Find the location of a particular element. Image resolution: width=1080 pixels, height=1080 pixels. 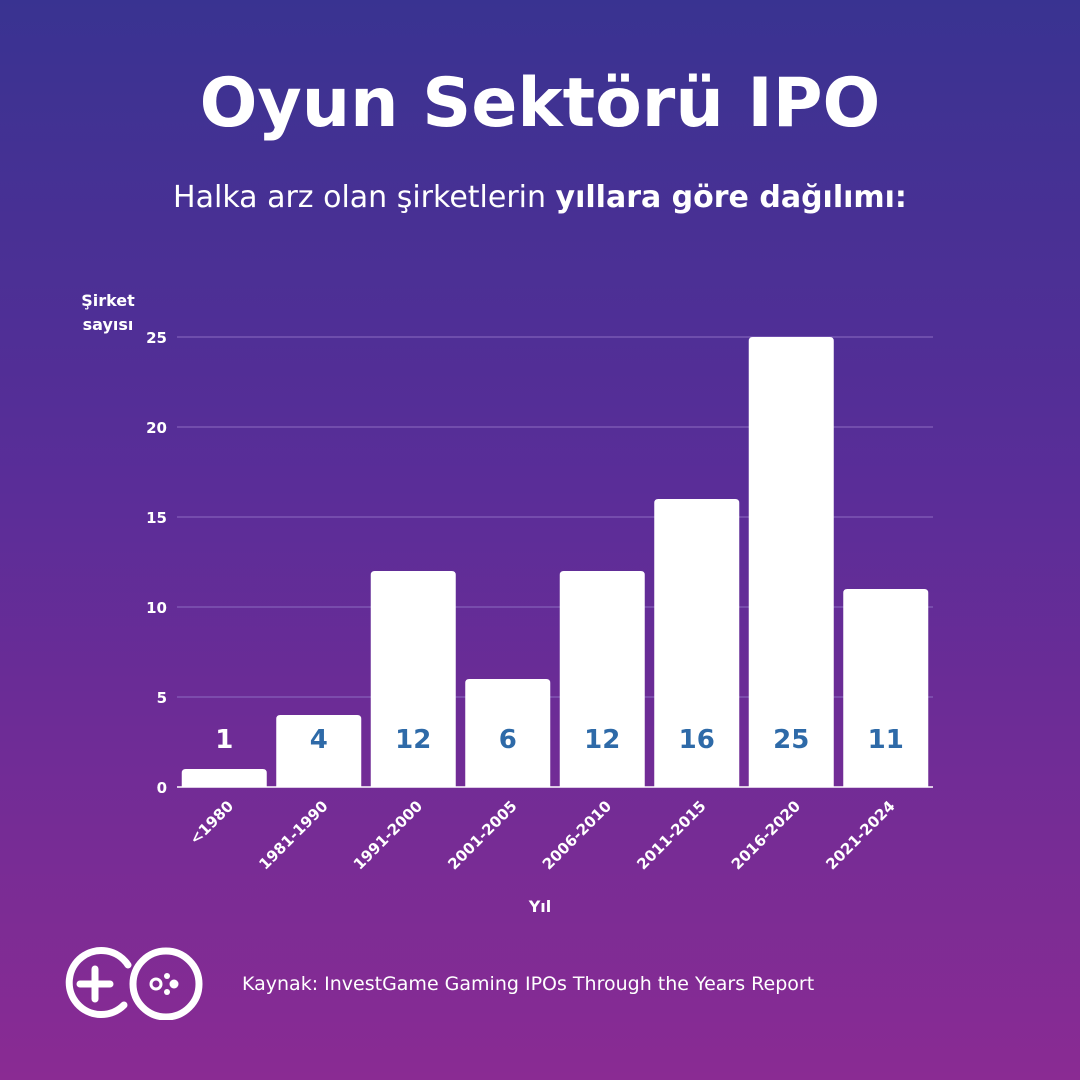

y-axis-label: Şirket is located at coordinates (108, 300).